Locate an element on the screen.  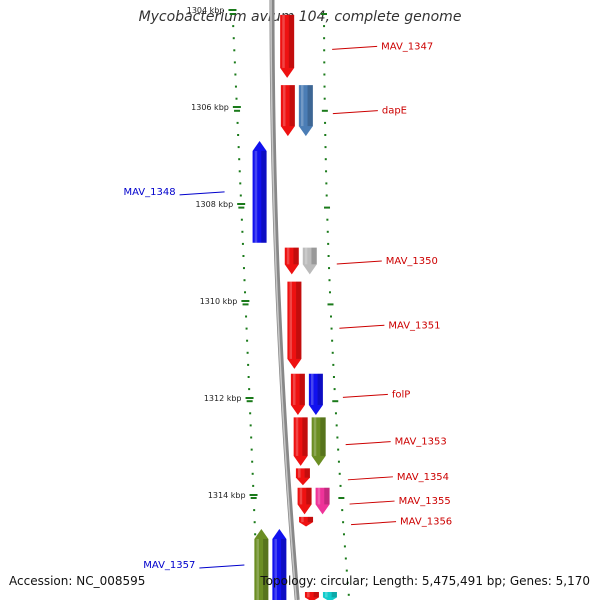
map-title: Mycobacterium avium 104, complete genome is located at coordinates (300, 17).